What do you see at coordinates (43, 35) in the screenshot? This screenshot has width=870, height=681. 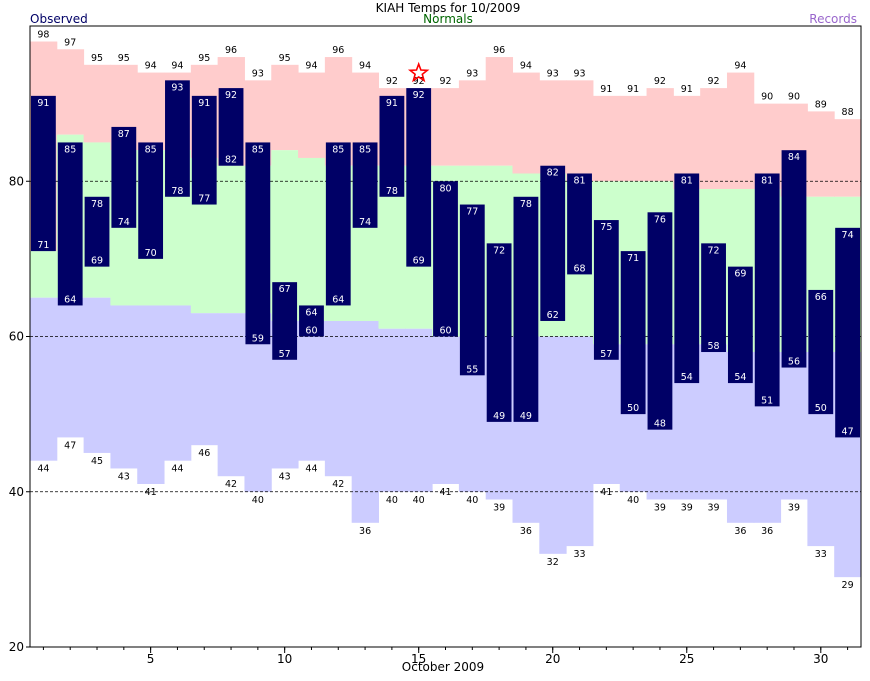 I see `record-high-label: 98` at bounding box center [43, 35].